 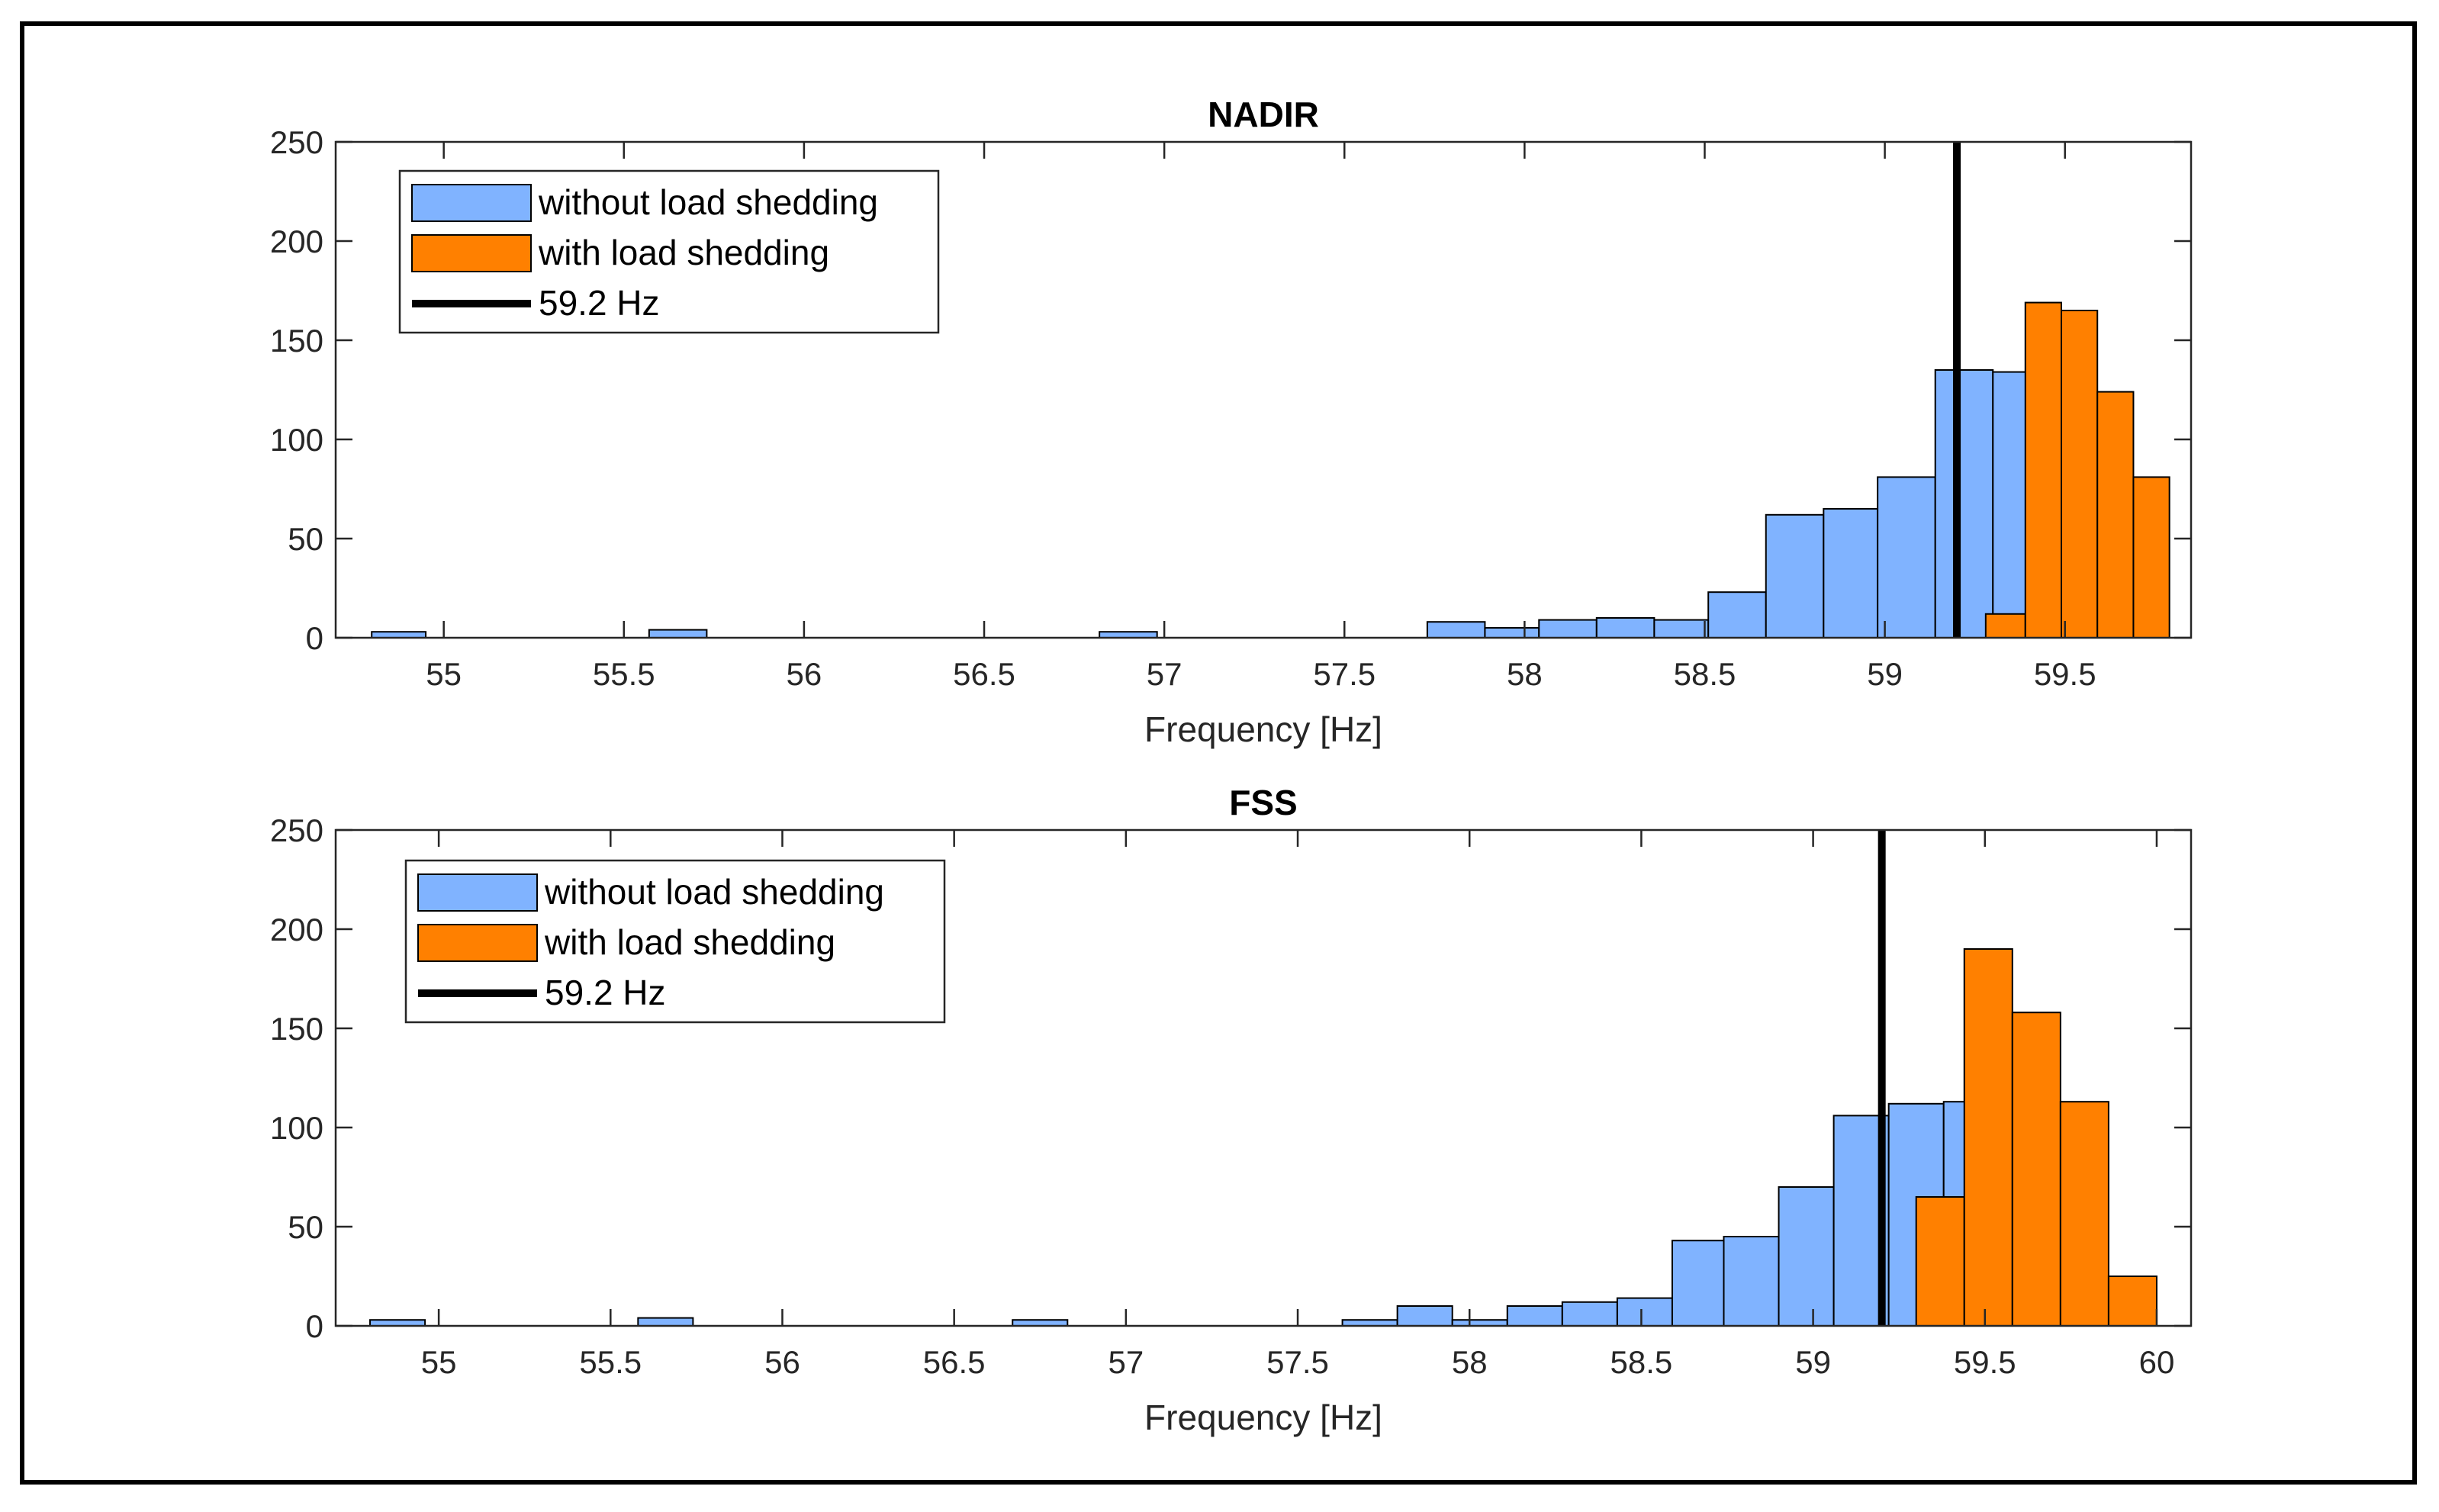 I want to click on x-tick-label: 60, so click(x=2157, y=1362).